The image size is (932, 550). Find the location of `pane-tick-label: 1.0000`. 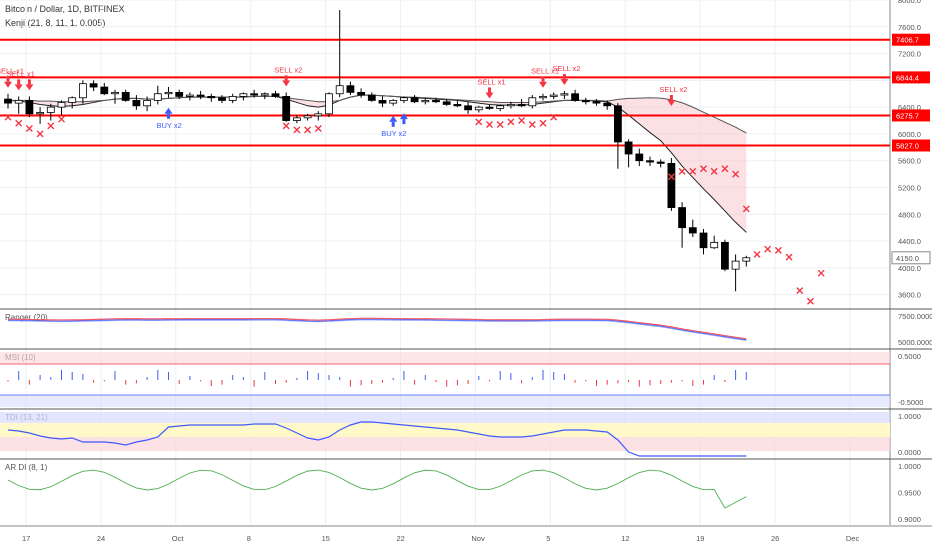

pane-tick-label: 1.0000 is located at coordinates (909, 416).